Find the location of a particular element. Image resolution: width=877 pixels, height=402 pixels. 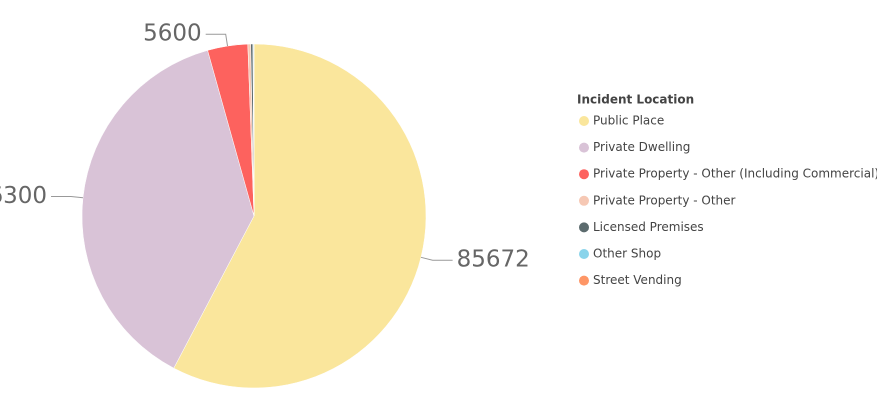

legend-label: Private Dwelling is located at coordinates (641, 147).